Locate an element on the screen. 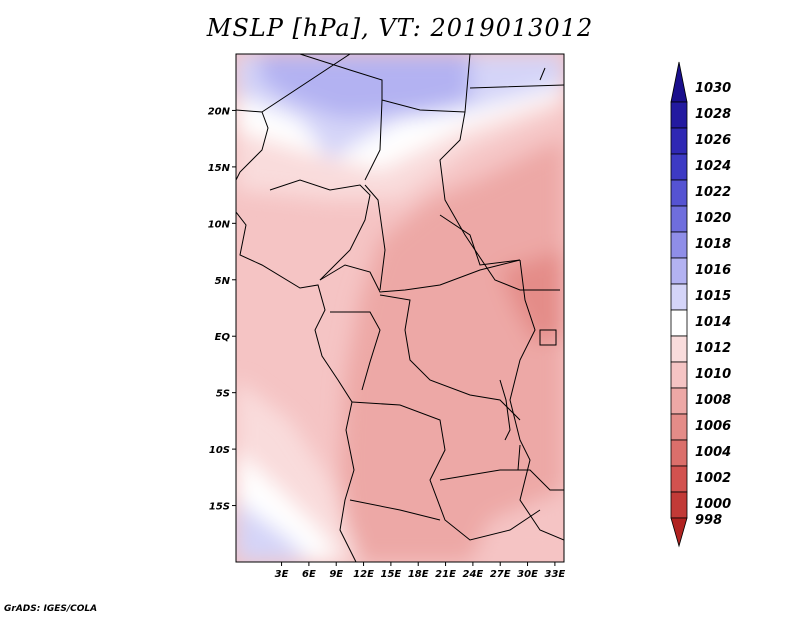  coastline-northeast is located at coordinates (516, 78).